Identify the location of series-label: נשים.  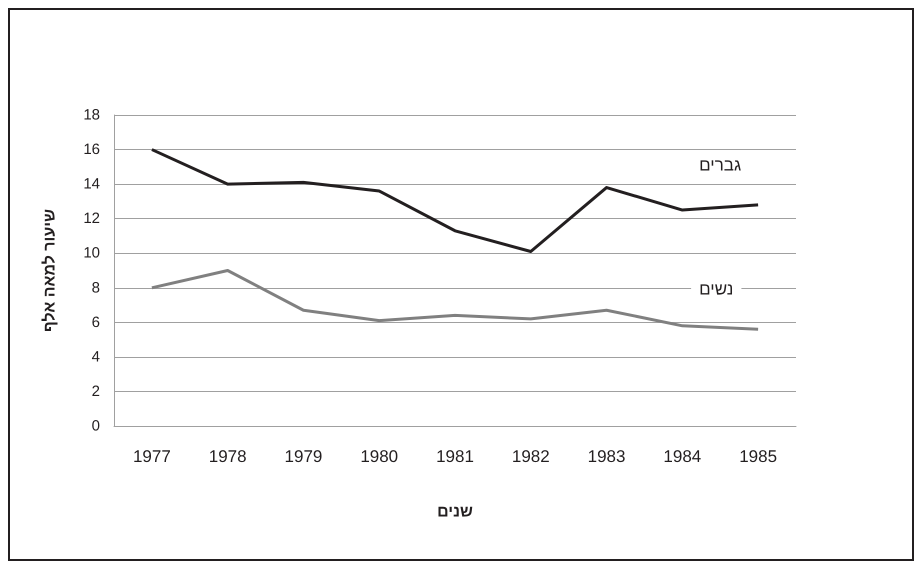
(716, 289).